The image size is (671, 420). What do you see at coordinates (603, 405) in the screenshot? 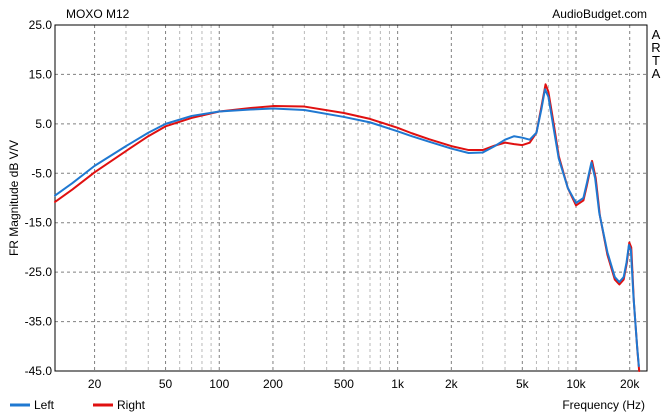
I see `x-axis-label: Frequency (Hz)` at bounding box center [603, 405].